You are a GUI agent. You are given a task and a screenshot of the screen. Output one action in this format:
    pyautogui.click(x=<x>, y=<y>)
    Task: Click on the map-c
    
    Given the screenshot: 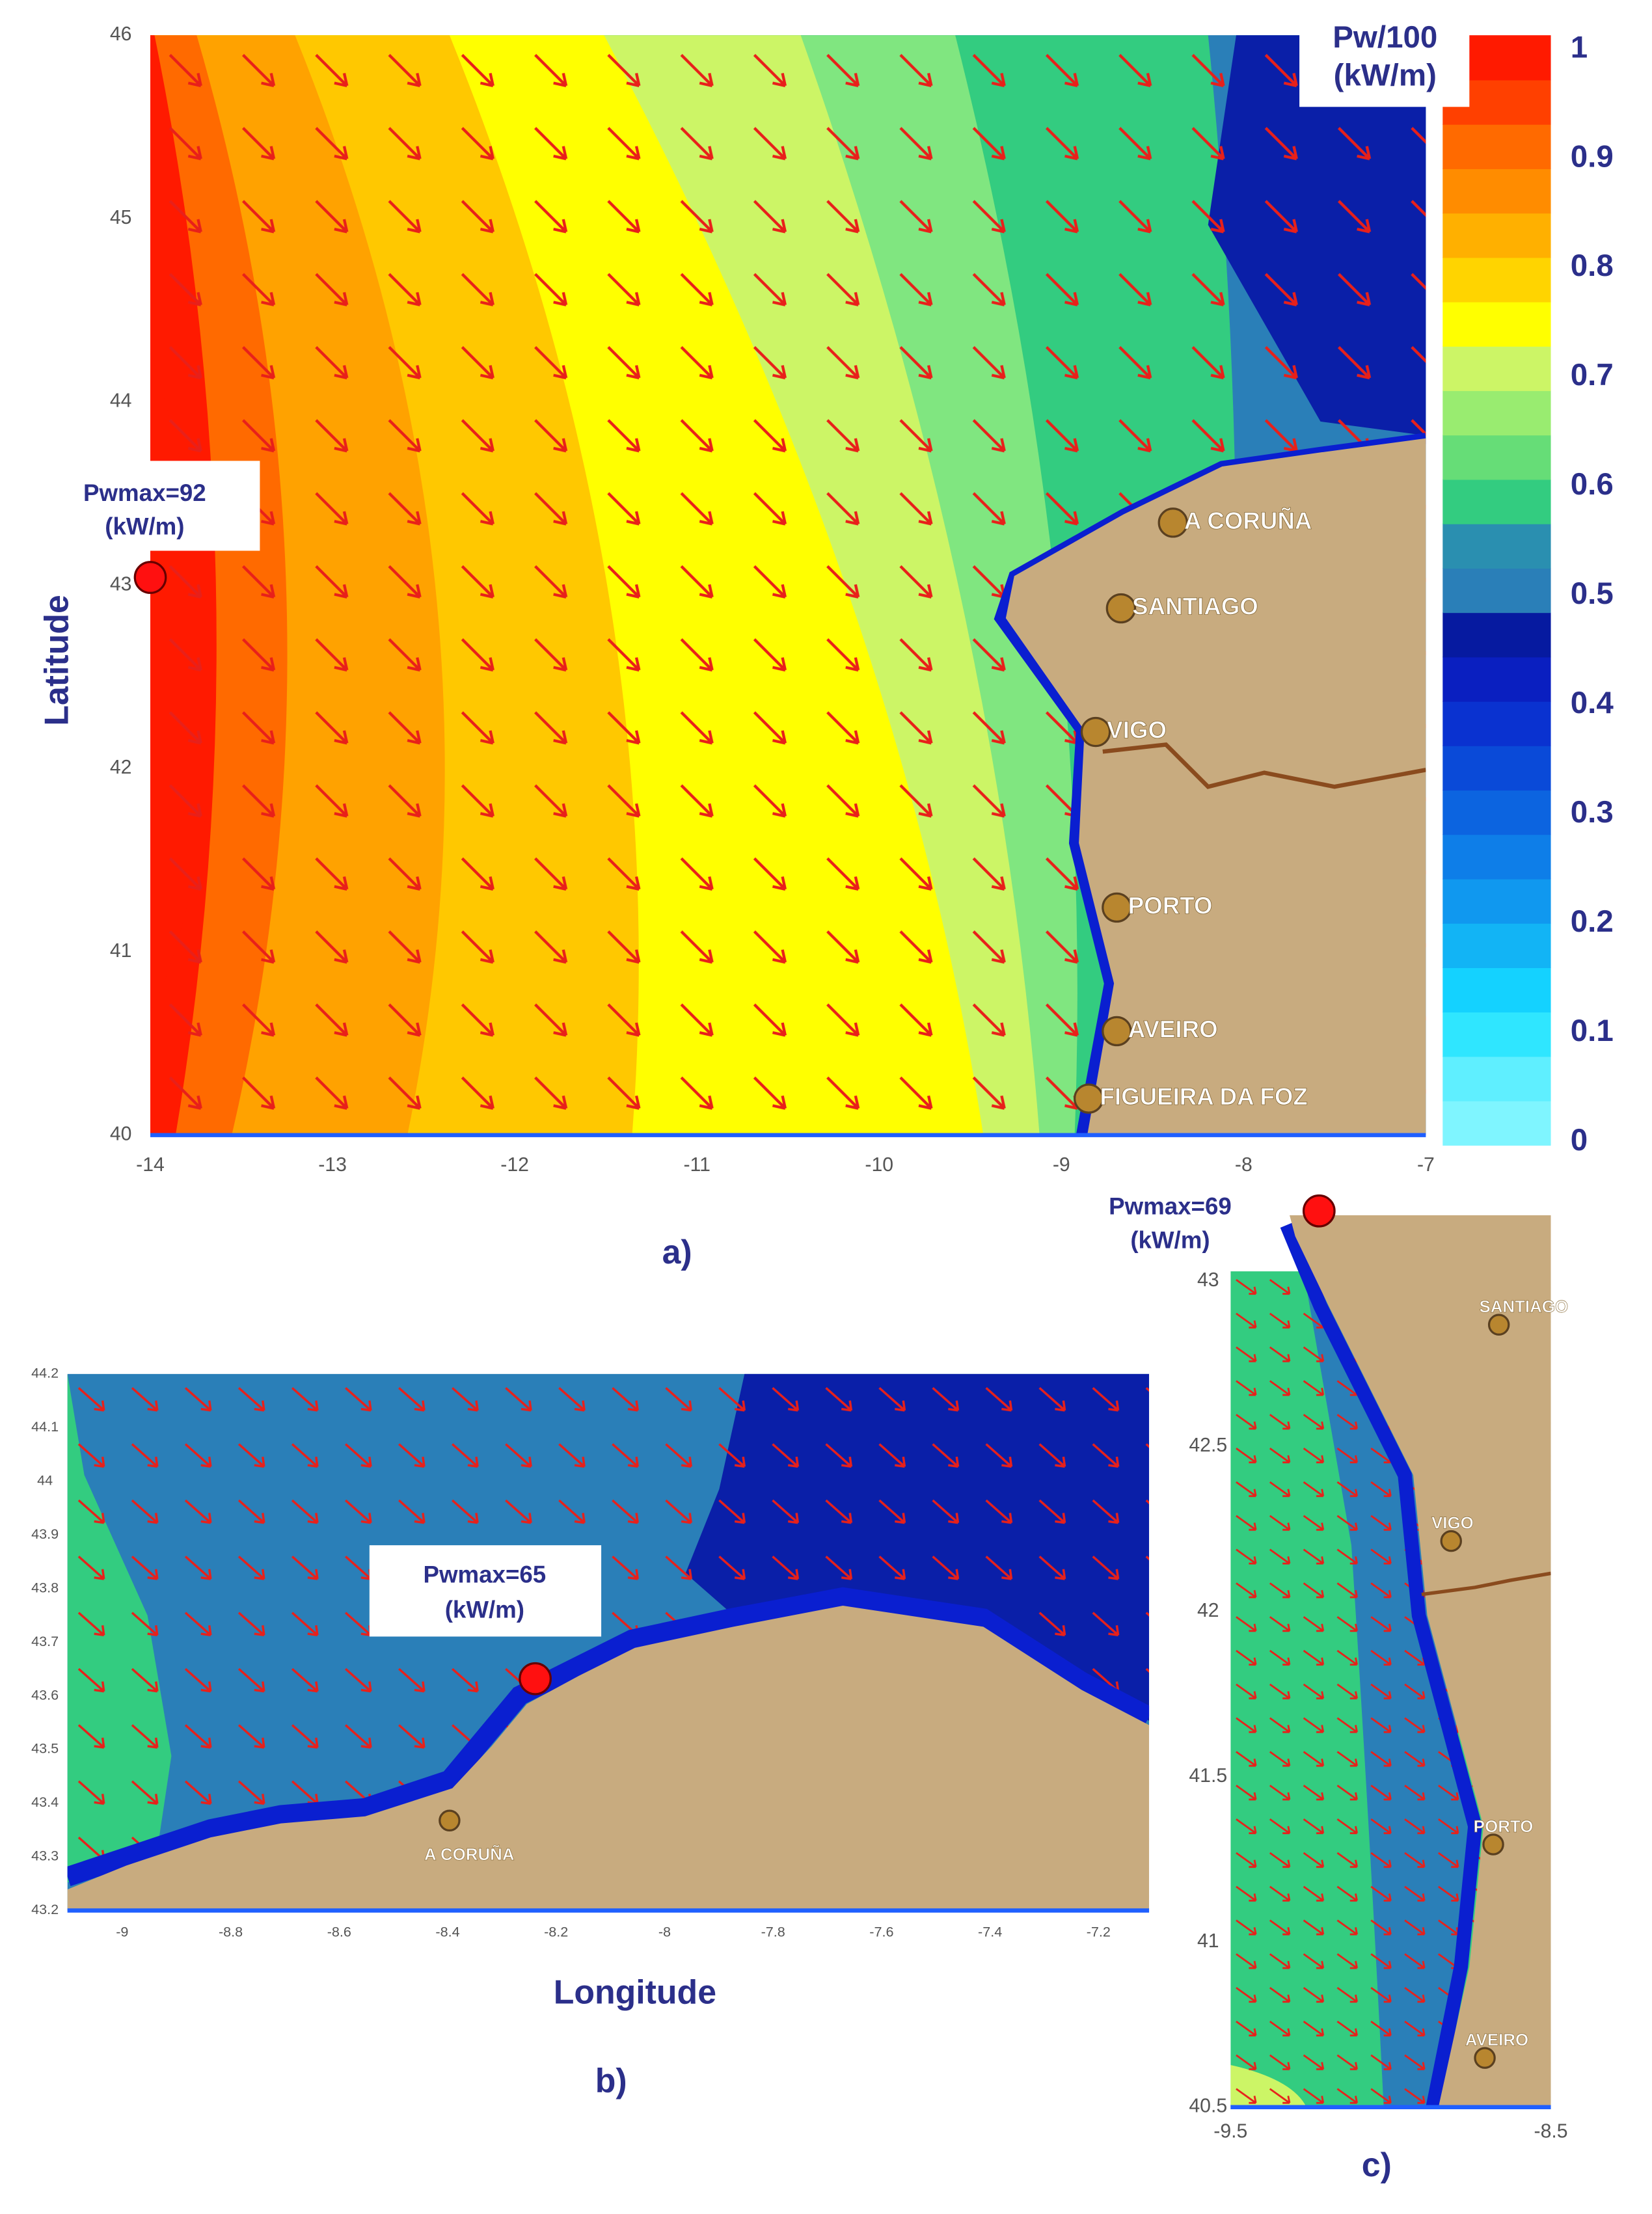 What is the action you would take?
    pyautogui.click(x=1390, y=1661)
    